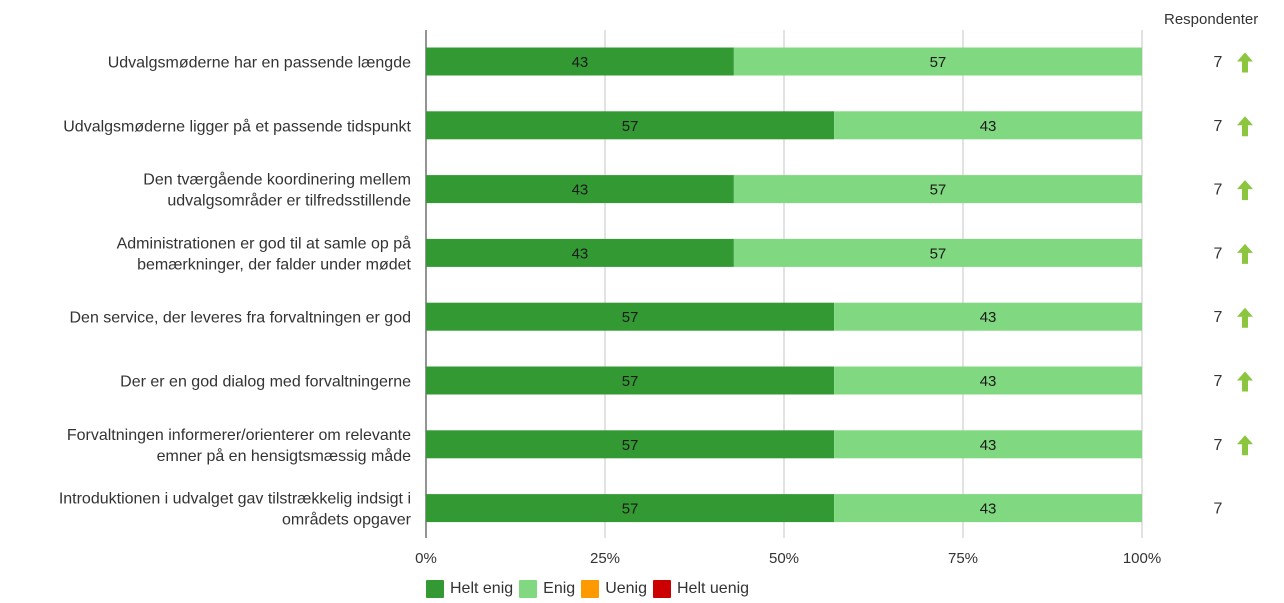 The height and width of the screenshot is (603, 1284). I want to click on x-tick-label: 75%, so click(963, 558).